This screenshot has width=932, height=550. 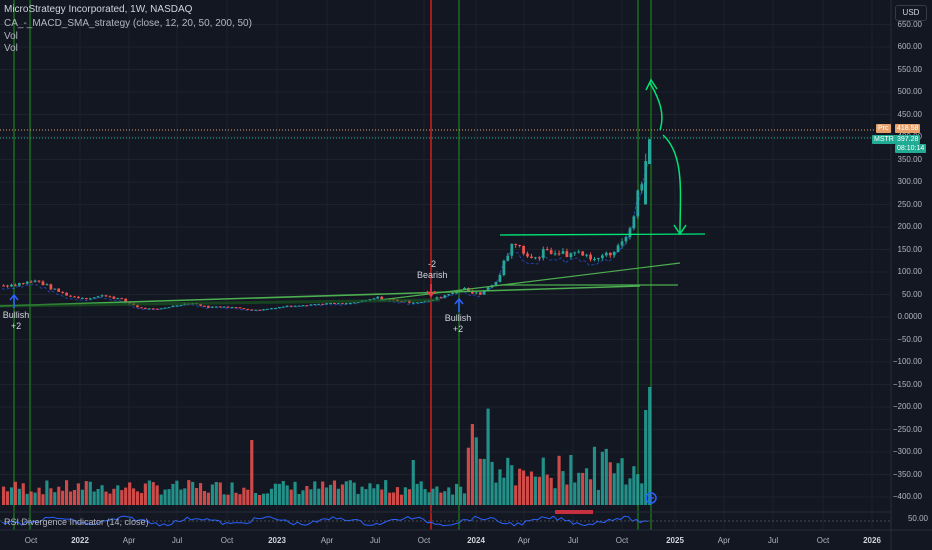 I want to click on volume-label-2: Vol, so click(x=11, y=48).